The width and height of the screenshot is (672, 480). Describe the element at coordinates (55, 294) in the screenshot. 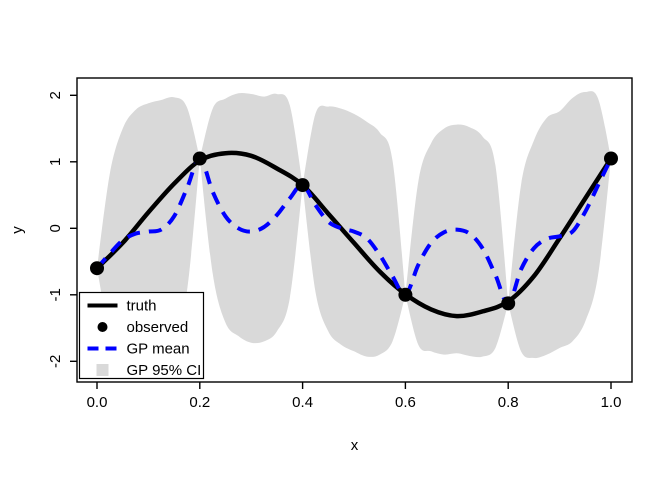

I see `y-tick-label: -1` at that location.